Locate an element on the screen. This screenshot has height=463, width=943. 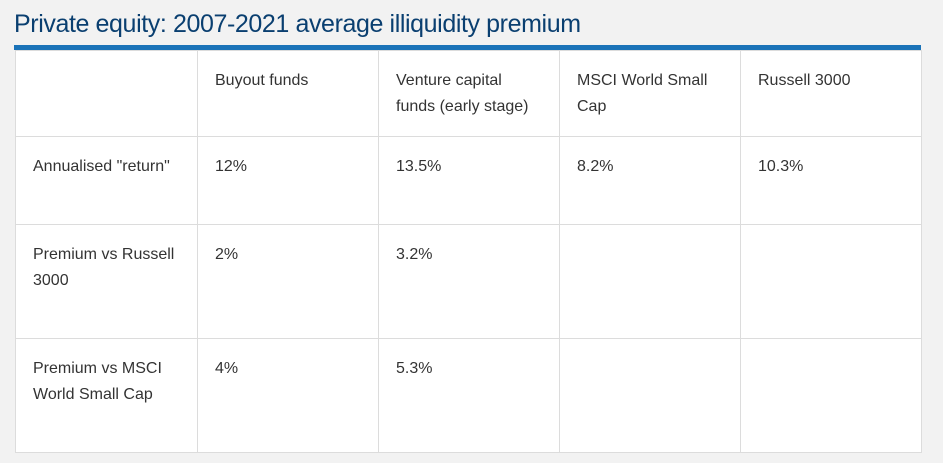
table-cell: 5.3% is located at coordinates (469, 395).